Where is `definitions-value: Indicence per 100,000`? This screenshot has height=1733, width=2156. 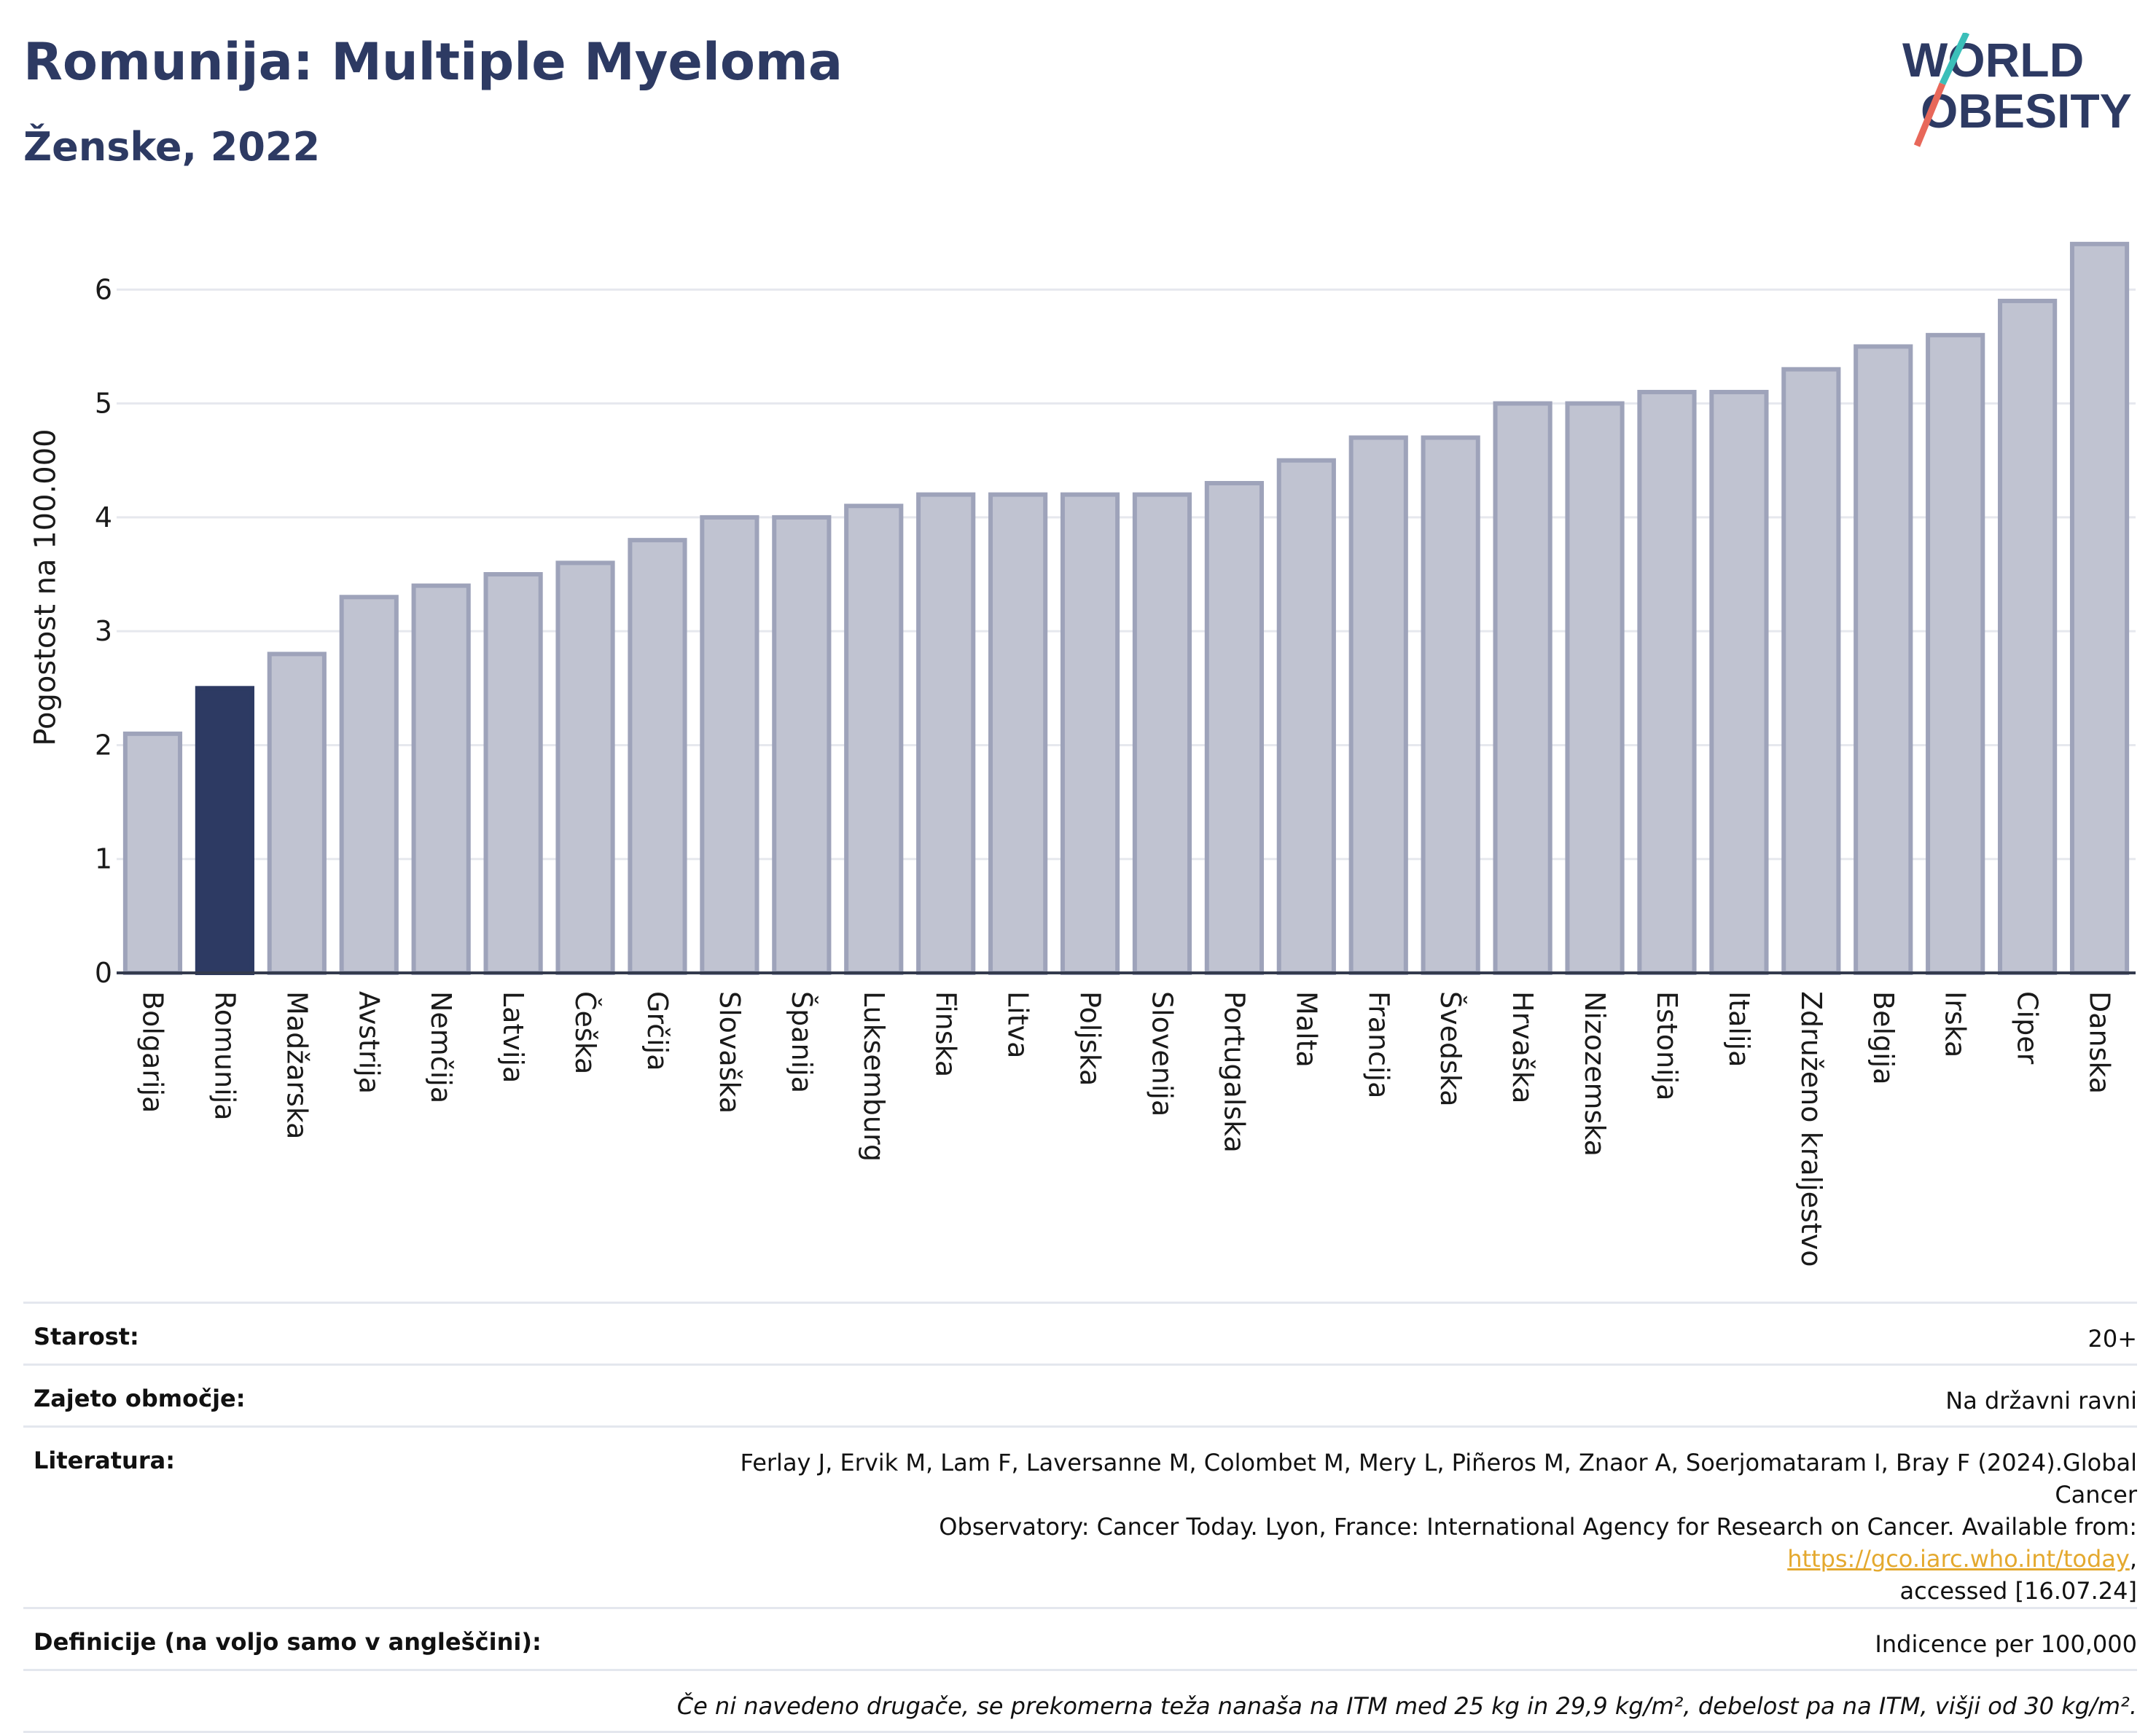 definitions-value: Indicence per 100,000 is located at coordinates (1413, 1639).